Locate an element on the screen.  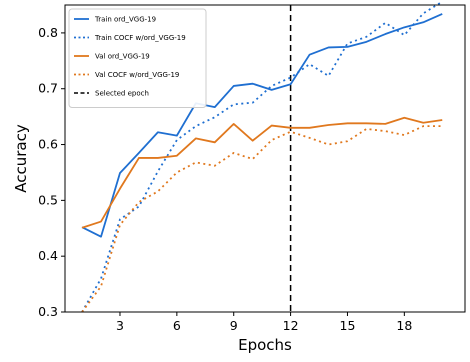
legend-label: Train ord_VGG-19 is located at coordinates (125, 20).